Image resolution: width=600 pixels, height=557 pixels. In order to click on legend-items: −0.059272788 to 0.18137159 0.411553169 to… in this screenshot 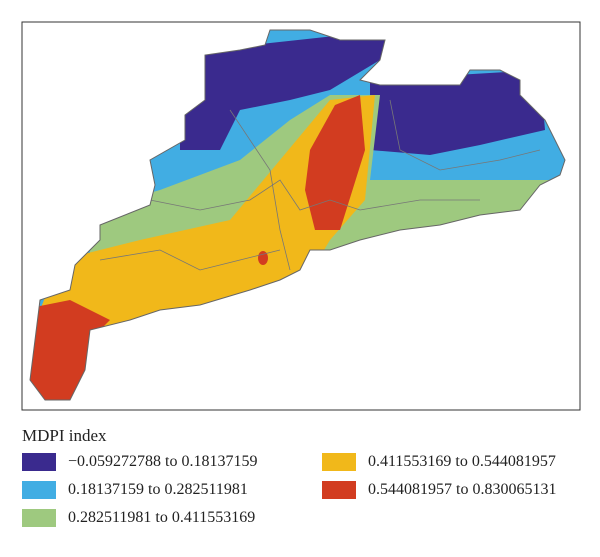, I will do `click(307, 490)`.